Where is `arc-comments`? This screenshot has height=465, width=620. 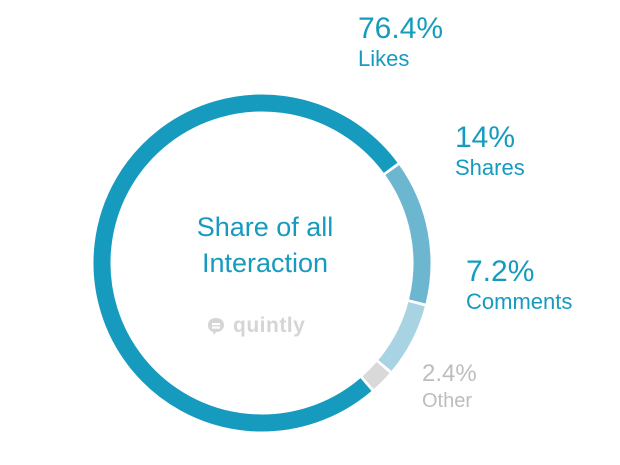
arc-comments is located at coordinates (401, 336).